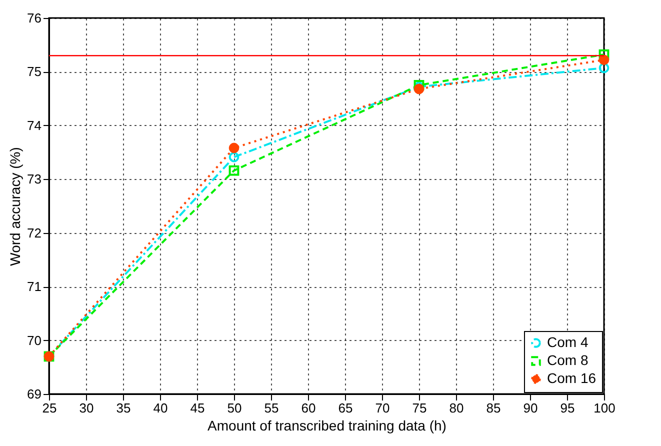 The height and width of the screenshot is (446, 661). Describe the element at coordinates (234, 408) in the screenshot. I see `x-tick-label: 50` at that location.